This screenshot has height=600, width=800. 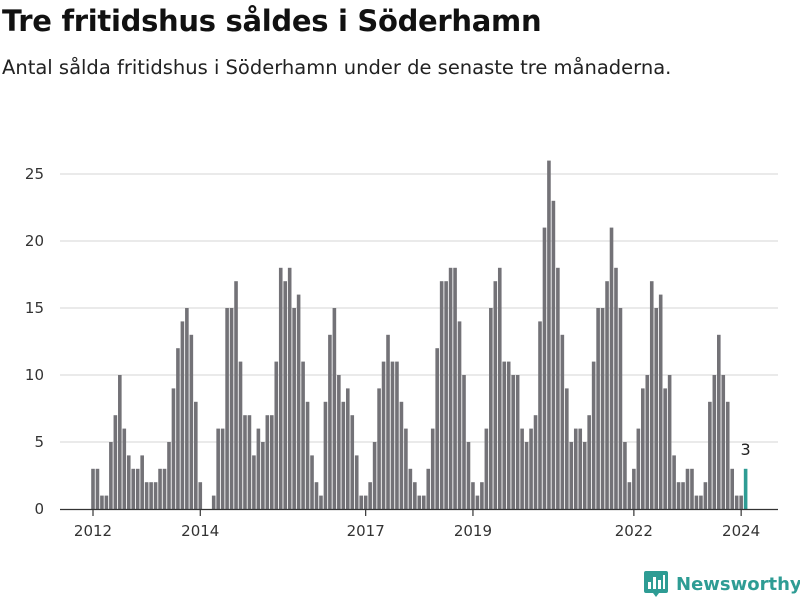 What do you see at coordinates (200, 531) in the screenshot?
I see `x-tick-label: 2014` at bounding box center [200, 531].